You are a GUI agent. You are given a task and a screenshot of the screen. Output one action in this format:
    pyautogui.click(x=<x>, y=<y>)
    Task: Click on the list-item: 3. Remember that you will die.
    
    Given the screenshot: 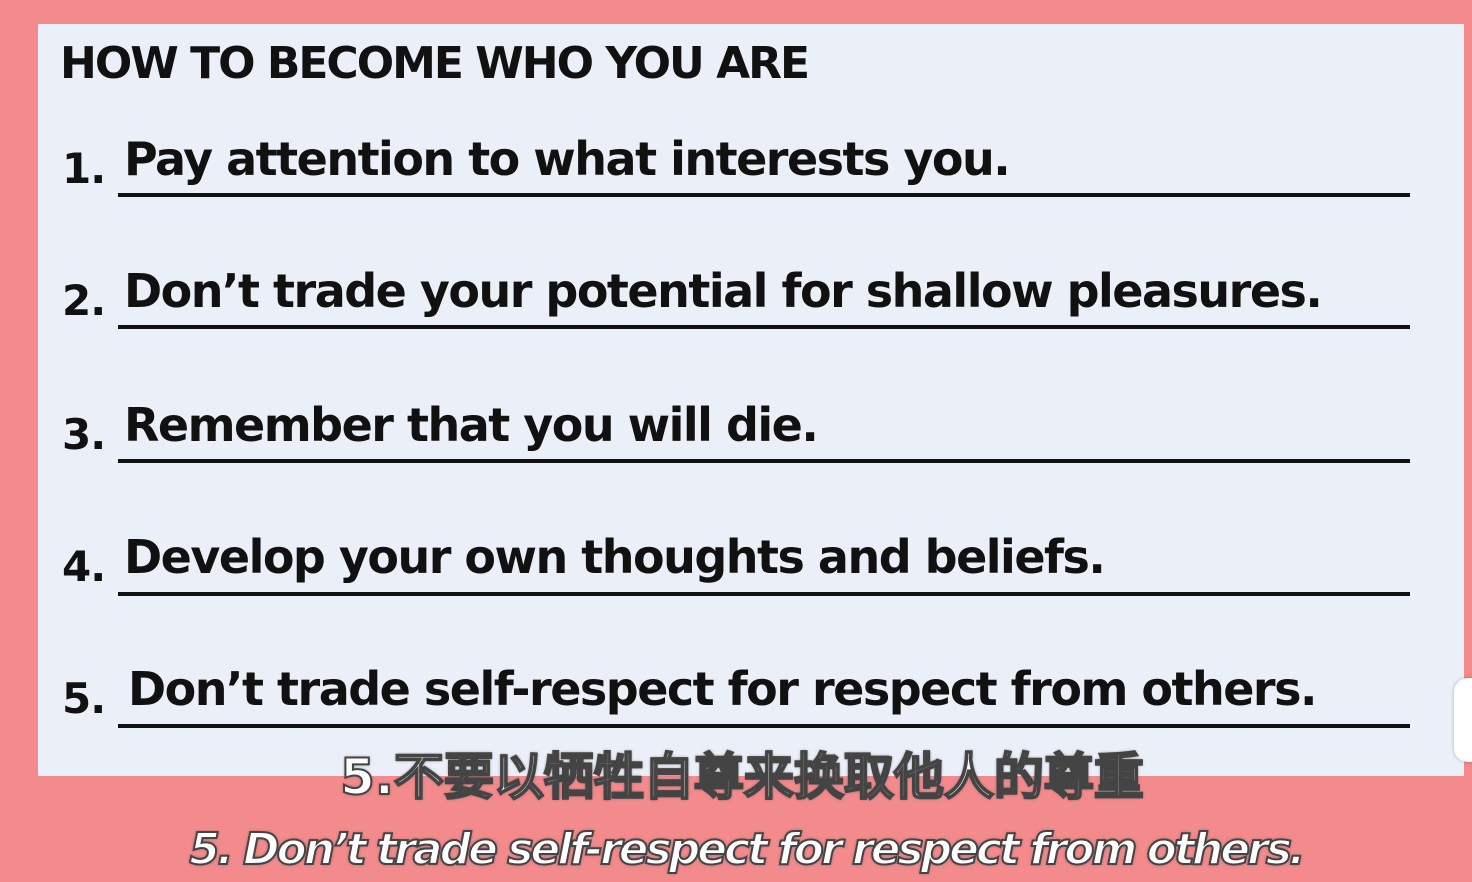 What is the action you would take?
    pyautogui.click(x=736, y=436)
    